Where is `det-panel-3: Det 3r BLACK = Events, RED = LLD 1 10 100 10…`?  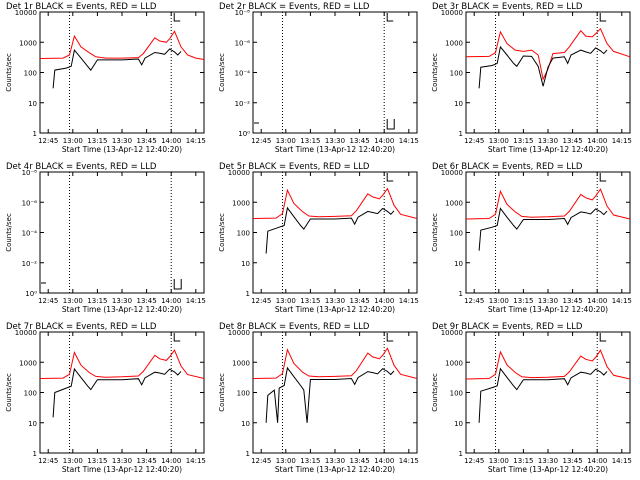
det-panel-3: Det 3r BLACK = Events, RED = LLD 1 10 100 10… is located at coordinates (531, 78).